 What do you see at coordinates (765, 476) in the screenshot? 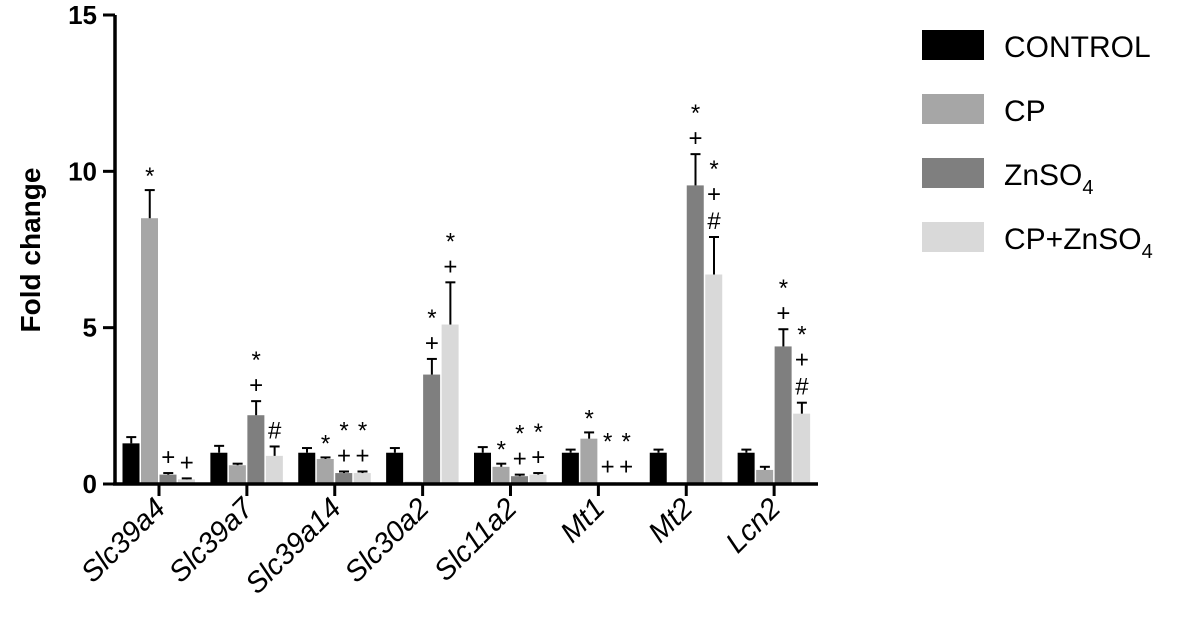
I see `bar-2-lcn2` at bounding box center [765, 476].